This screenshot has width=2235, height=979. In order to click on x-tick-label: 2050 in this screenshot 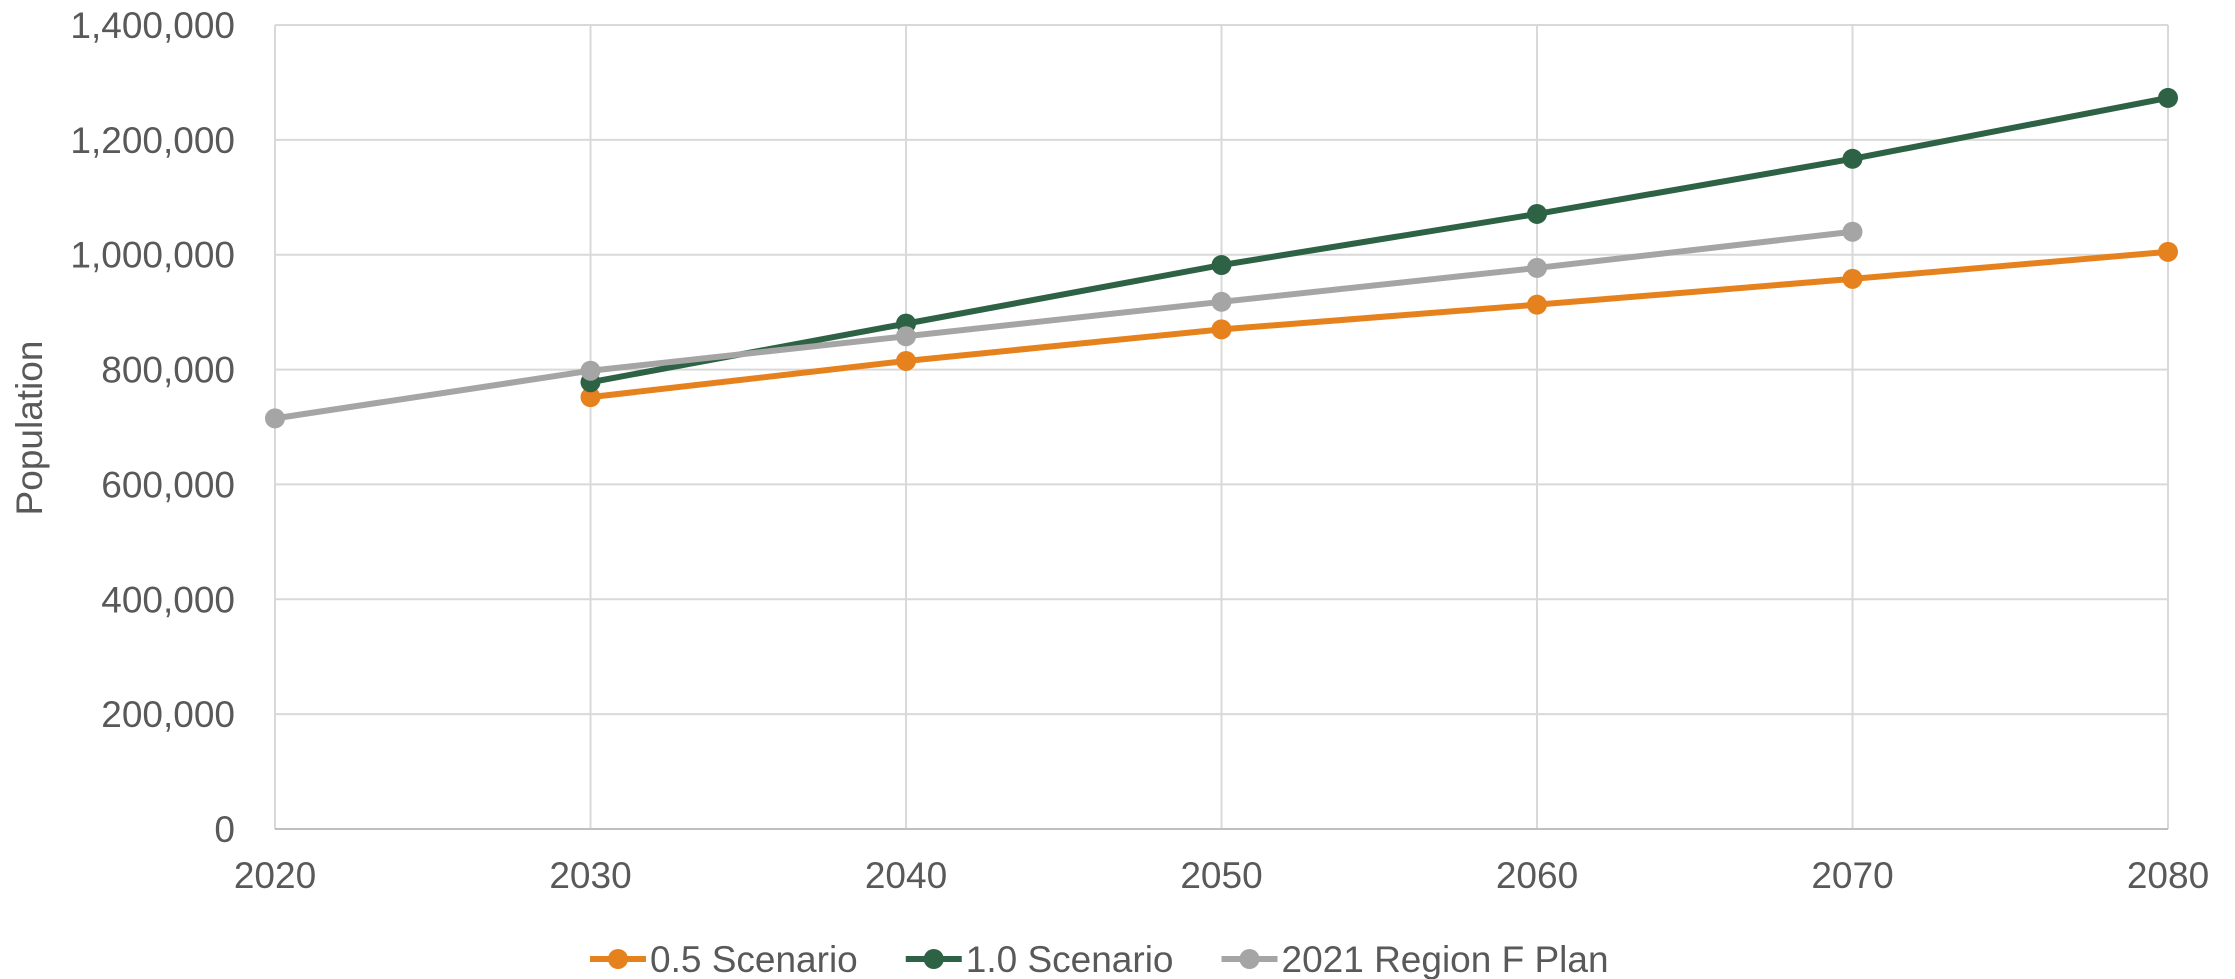, I will do `click(1221, 875)`.